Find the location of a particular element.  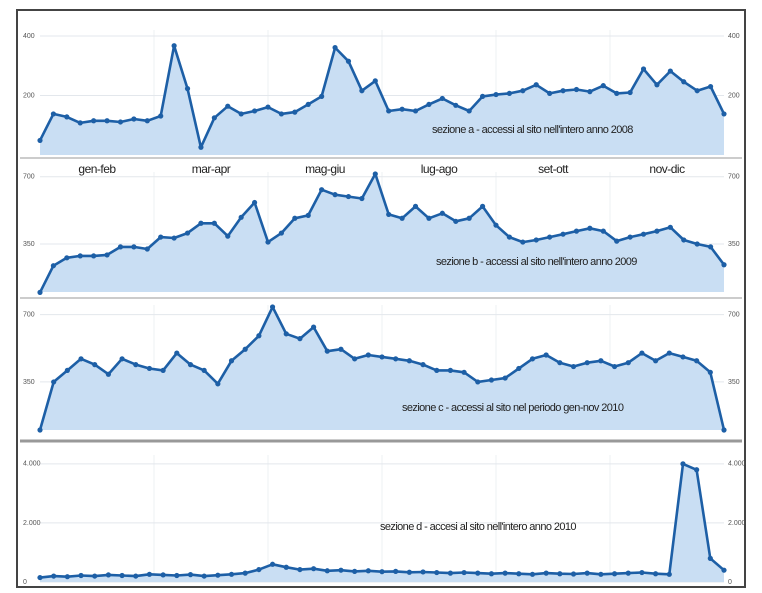

y-tick-label: 700 is located at coordinates (29, 177).